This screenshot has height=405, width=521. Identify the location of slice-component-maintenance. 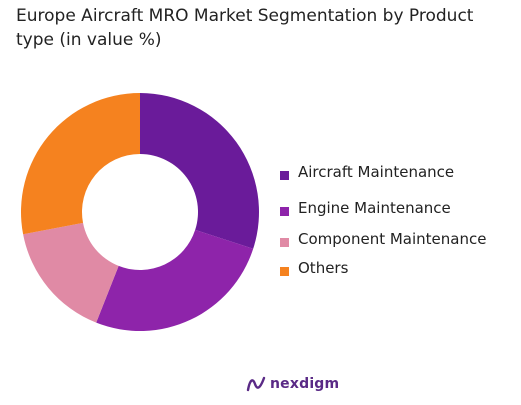
(71, 272).